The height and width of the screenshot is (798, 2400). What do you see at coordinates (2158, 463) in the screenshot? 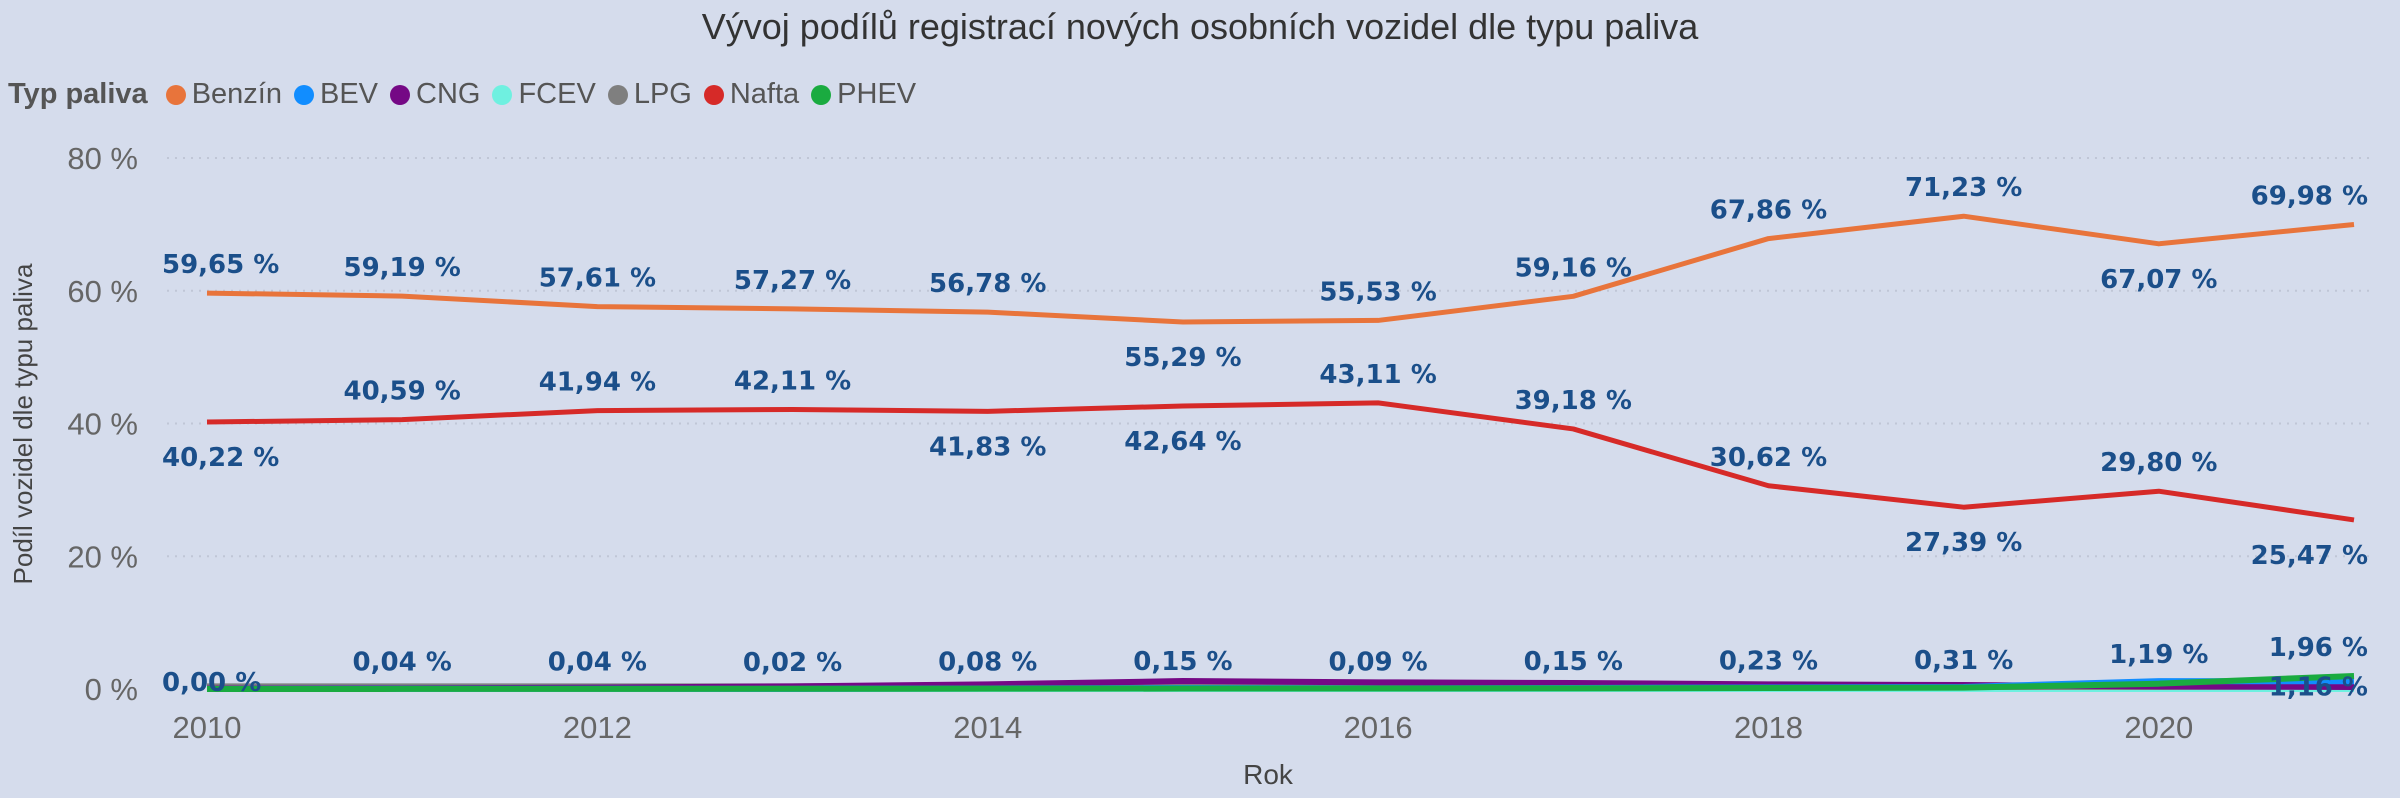
I see `data-label: 29,80 %` at bounding box center [2158, 463].